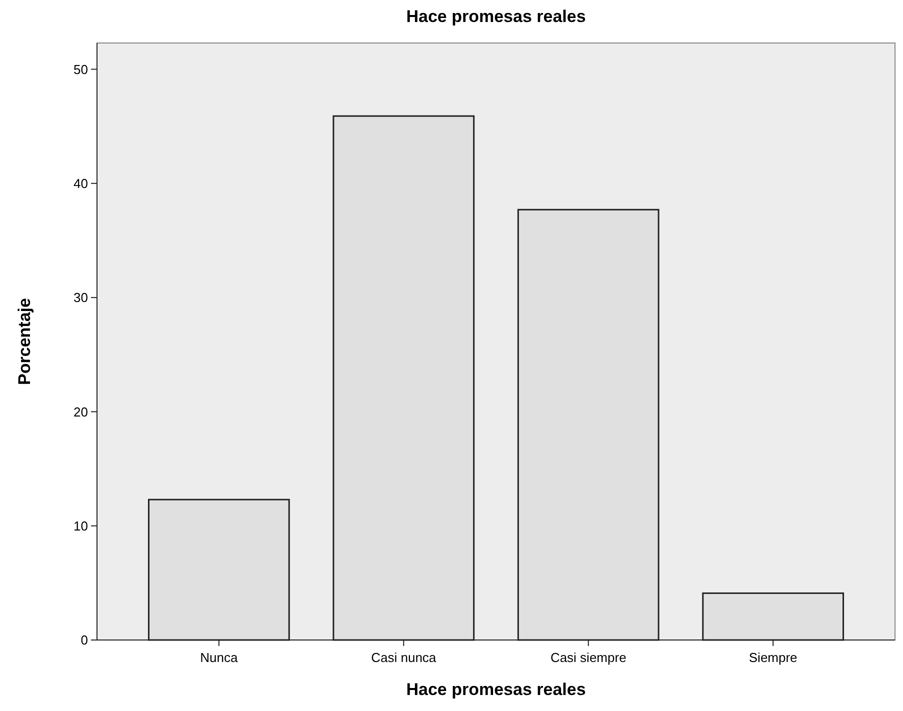 This screenshot has width=903, height=711. I want to click on y-tick-label: 50, so click(81, 69).